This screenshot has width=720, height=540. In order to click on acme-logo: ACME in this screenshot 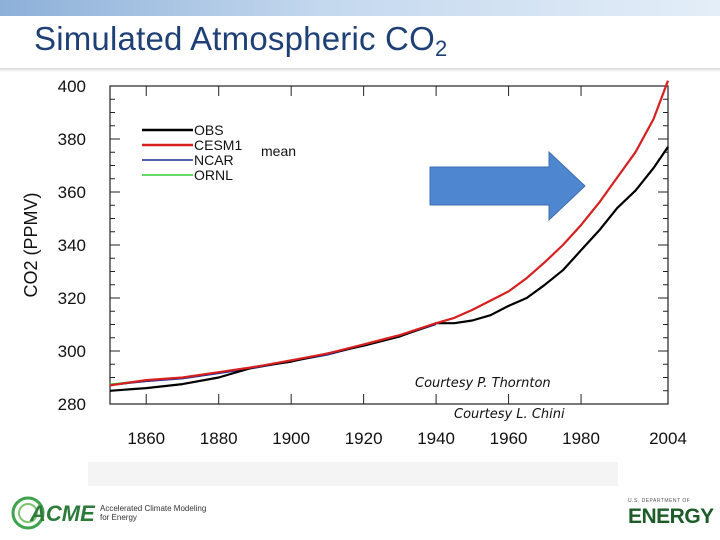, I will do `click(53, 513)`.